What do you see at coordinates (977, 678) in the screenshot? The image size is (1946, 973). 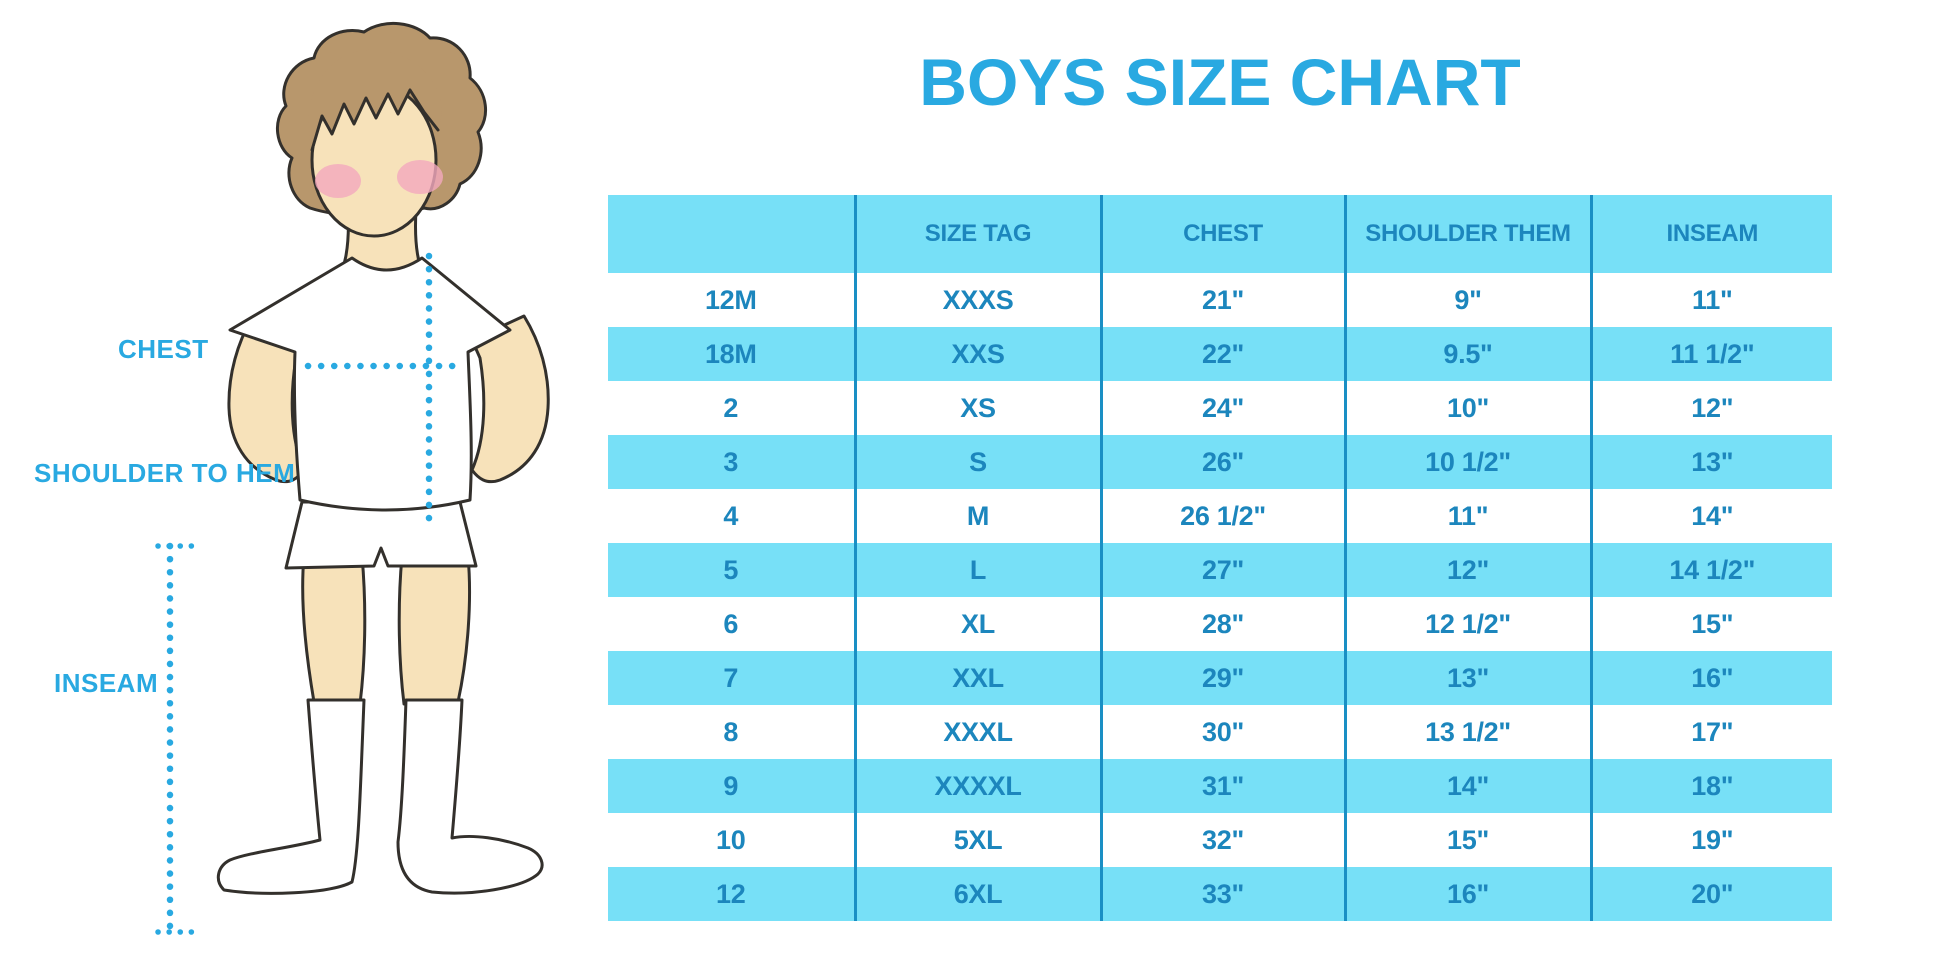 I see `cell-size-tag: XXL` at bounding box center [977, 678].